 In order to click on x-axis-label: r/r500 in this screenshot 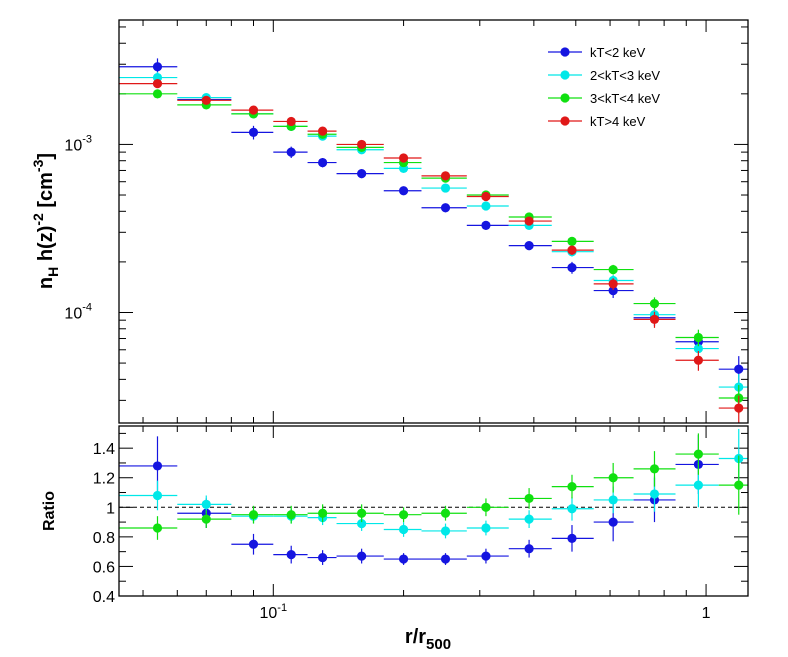, I will do `click(428, 639)`.